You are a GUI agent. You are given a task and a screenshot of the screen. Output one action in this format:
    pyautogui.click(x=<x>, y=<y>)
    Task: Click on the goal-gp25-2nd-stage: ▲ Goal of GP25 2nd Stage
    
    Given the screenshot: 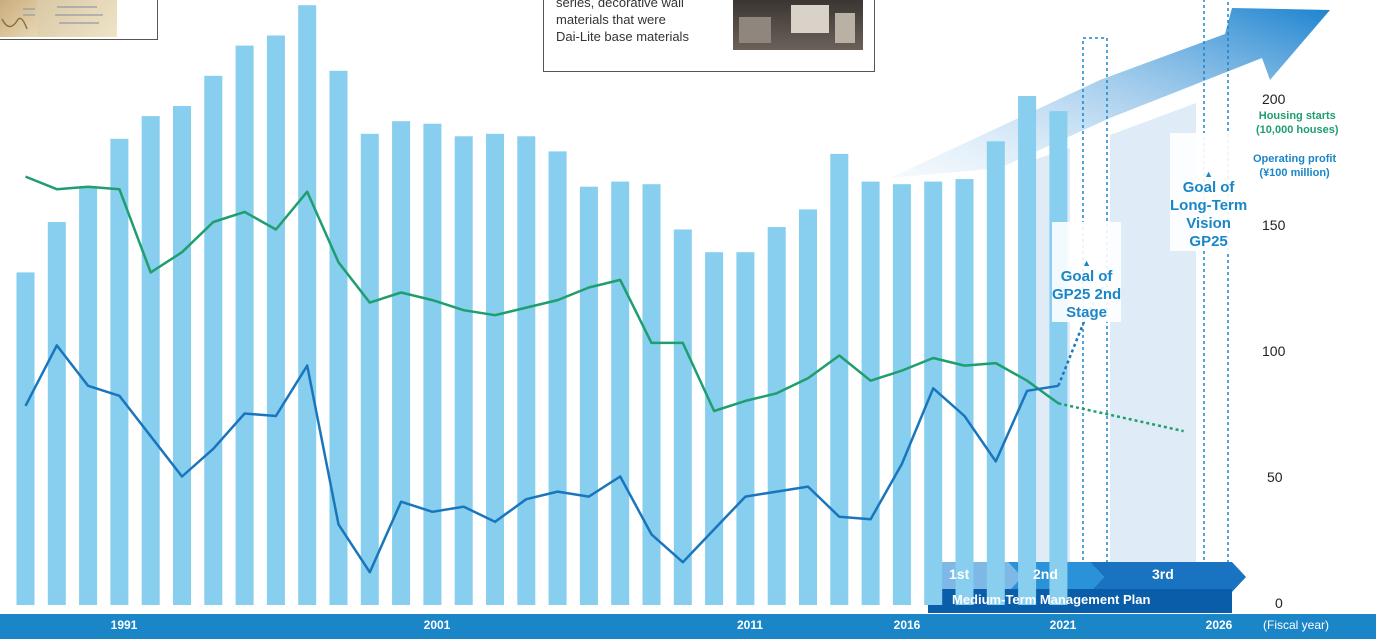 What is the action you would take?
    pyautogui.click(x=1087, y=272)
    